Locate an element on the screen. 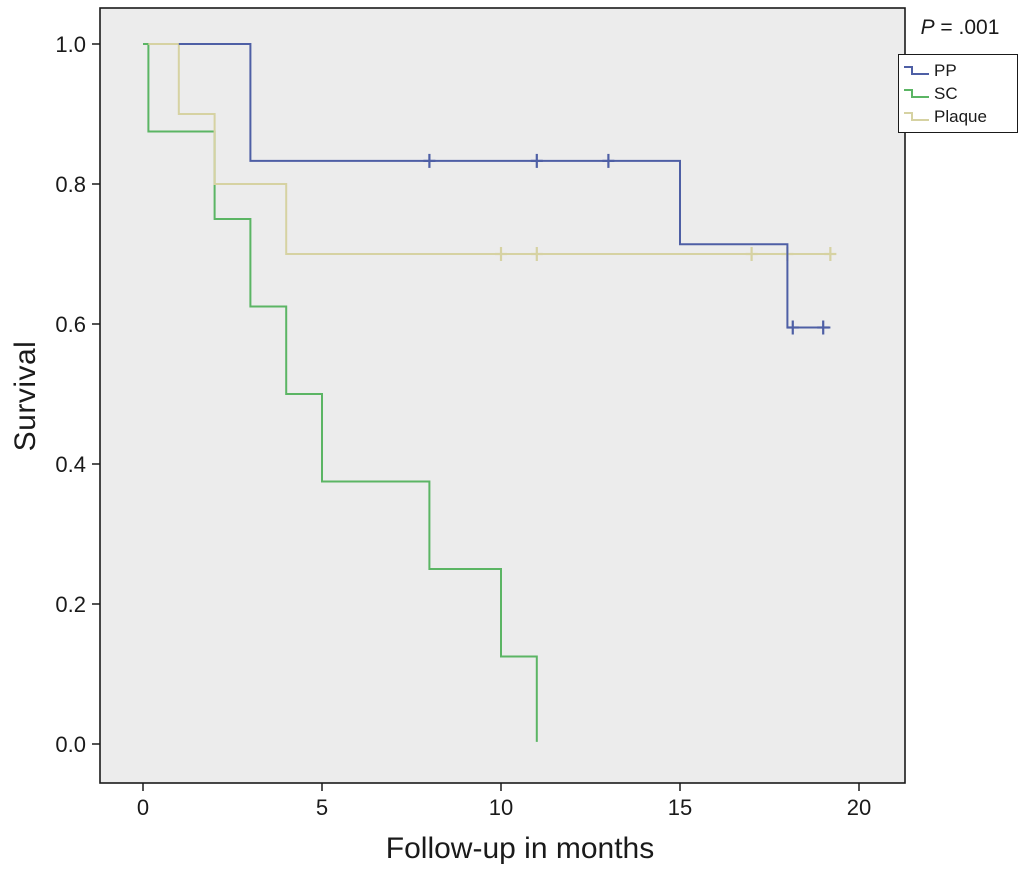 Image resolution: width=1024 pixels, height=878 pixels. legend-key-line-pp is located at coordinates (916, 70).